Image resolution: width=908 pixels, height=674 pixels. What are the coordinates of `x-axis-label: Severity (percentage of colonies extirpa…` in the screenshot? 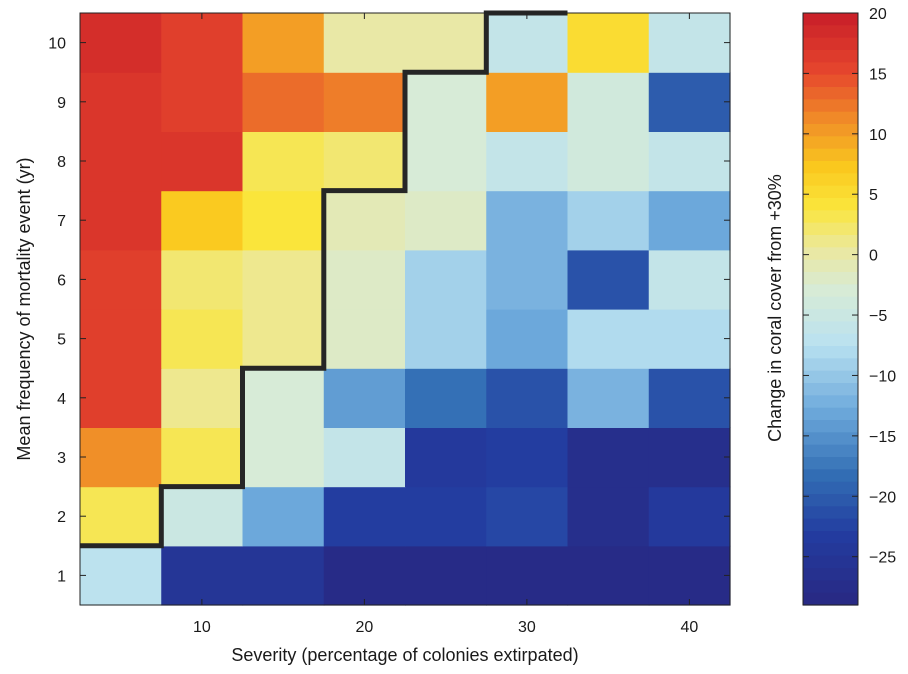 It's located at (404, 655).